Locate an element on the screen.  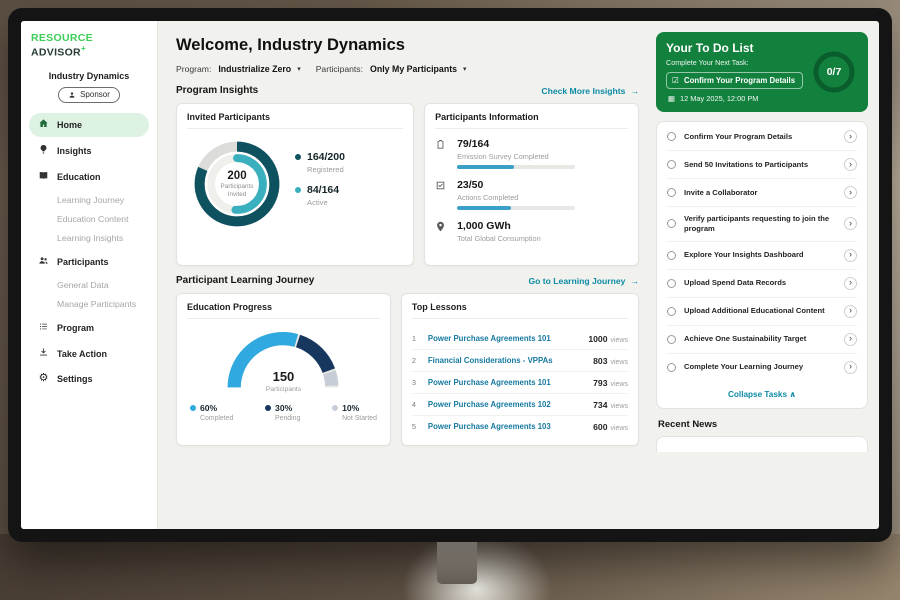
legend-completed: 60% Completed is located at coordinates (211, 412).